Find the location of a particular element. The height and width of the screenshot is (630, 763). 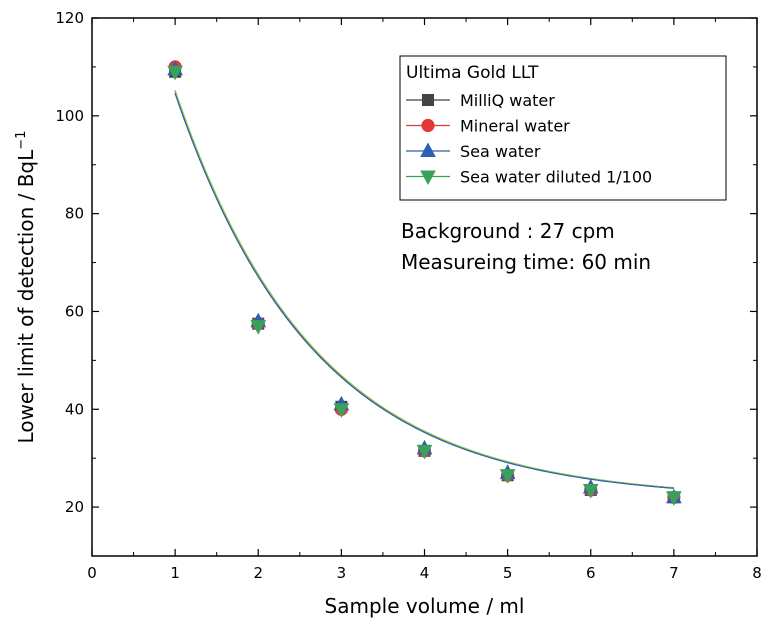

y-axis-title: Lower limit of detection / BqL−1 is located at coordinates (26, 287).